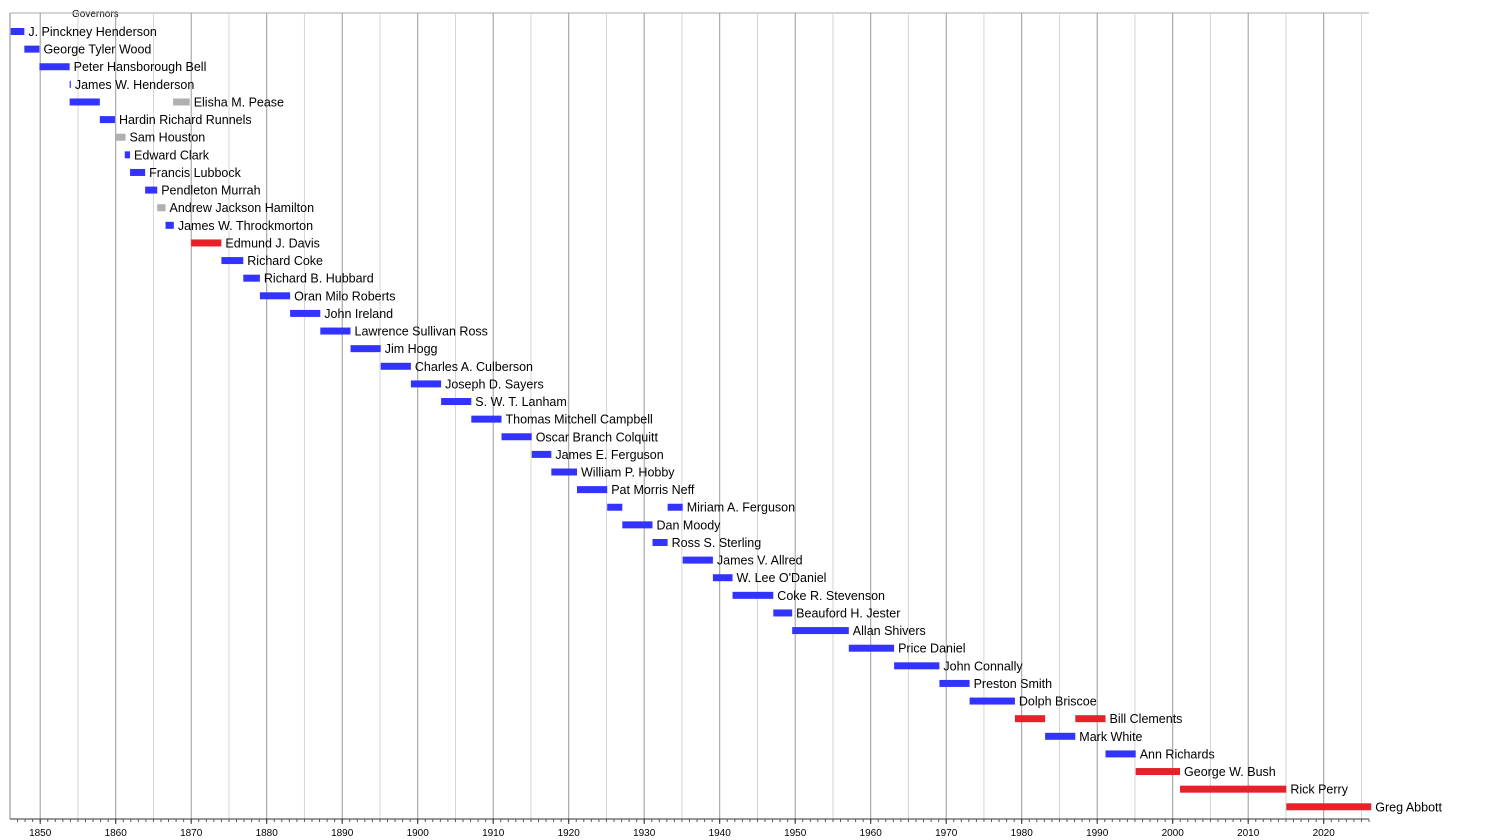 The width and height of the screenshot is (1500, 840). What do you see at coordinates (689, 525) in the screenshot?
I see `governor-label: Dan Moody` at bounding box center [689, 525].